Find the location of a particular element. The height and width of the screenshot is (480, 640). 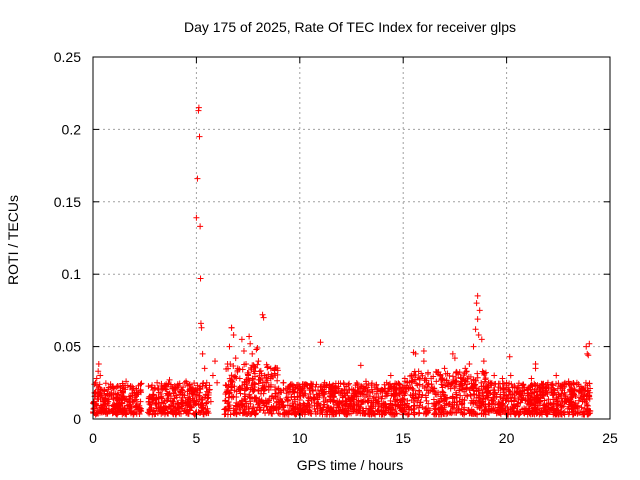

y-tick-label-0: 0 is located at coordinates (77, 419).